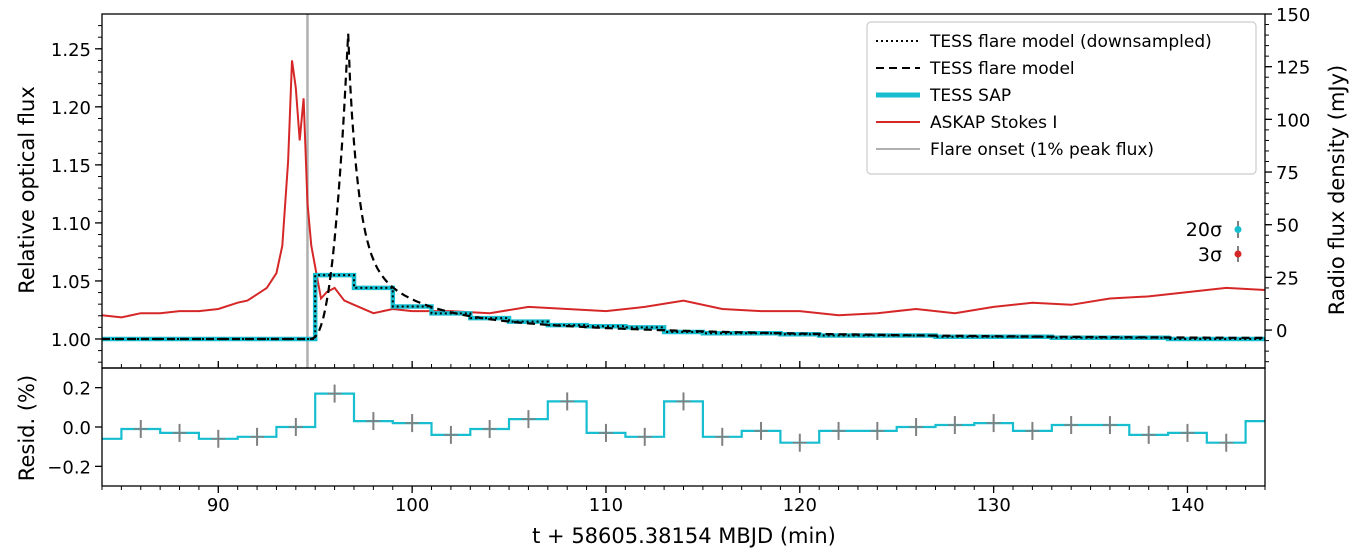 The image size is (1364, 549). I want to click on errbar-20sigma-marker, so click(1238, 229).